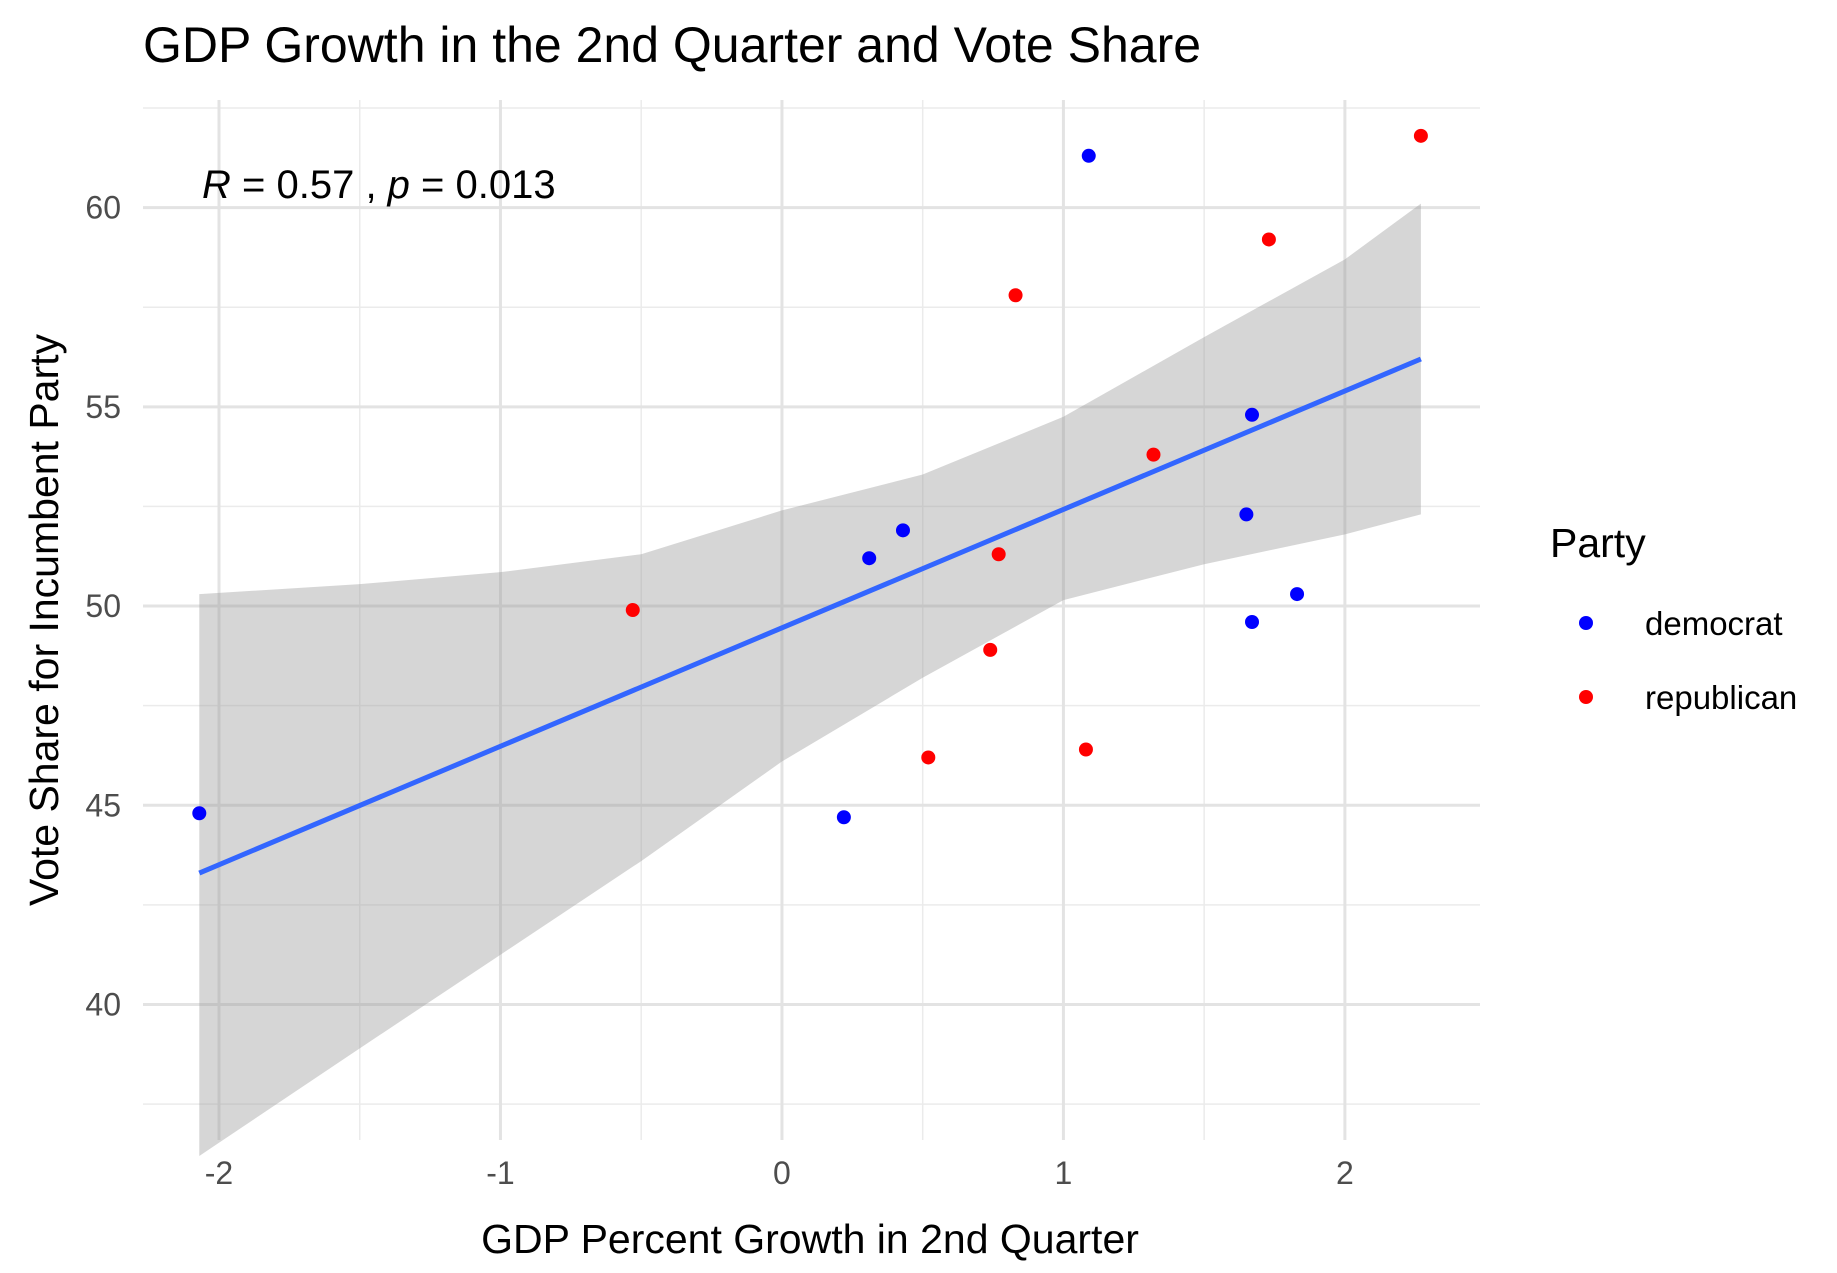 The width and height of the screenshot is (1837, 1273). I want to click on annotation-p-text: = 0.013, so click(483, 185).